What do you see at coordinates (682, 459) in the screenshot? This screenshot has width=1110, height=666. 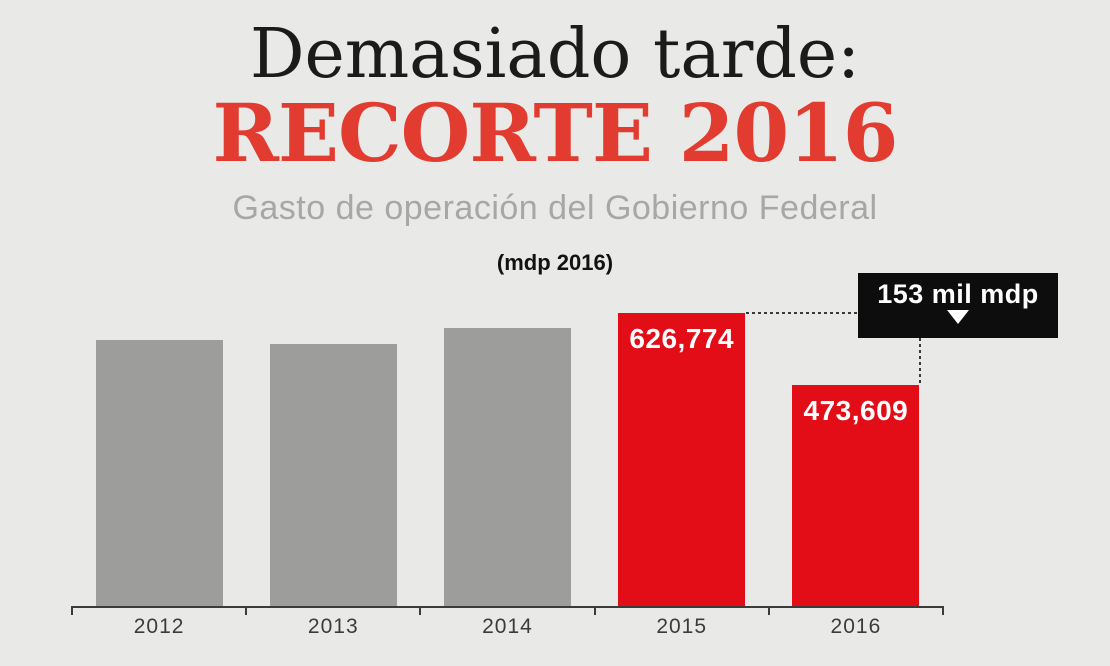 I see `bar-2015: 626,774` at bounding box center [682, 459].